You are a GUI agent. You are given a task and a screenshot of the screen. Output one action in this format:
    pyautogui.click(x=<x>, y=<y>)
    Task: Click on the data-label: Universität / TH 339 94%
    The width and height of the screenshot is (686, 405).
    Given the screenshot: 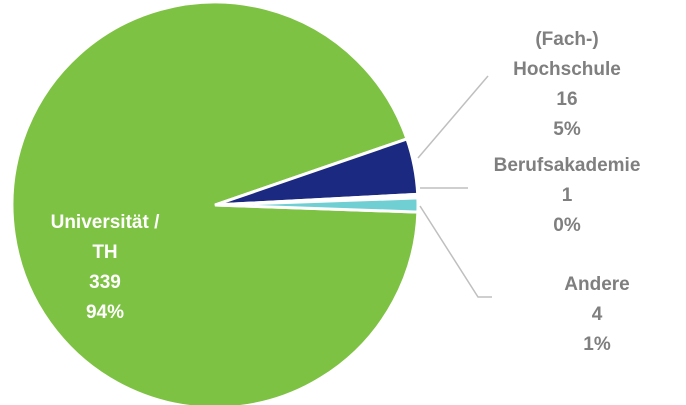 What is the action you would take?
    pyautogui.click(x=105, y=268)
    